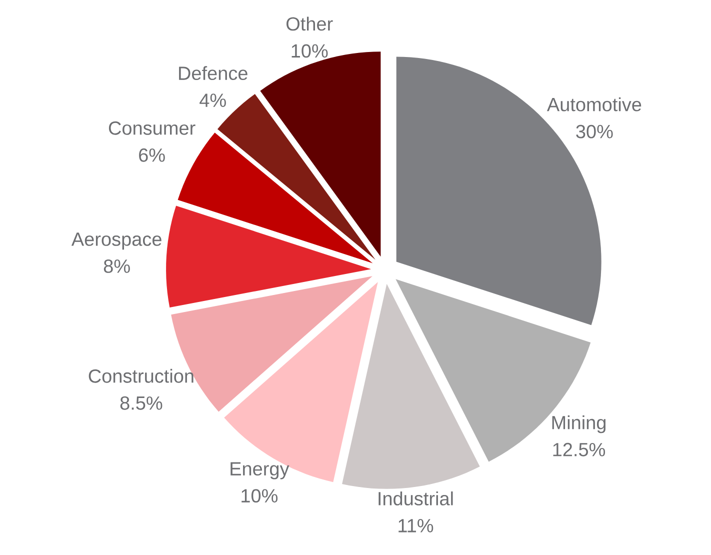  Describe the element at coordinates (416, 525) in the screenshot. I see `data-label: 11%` at that location.